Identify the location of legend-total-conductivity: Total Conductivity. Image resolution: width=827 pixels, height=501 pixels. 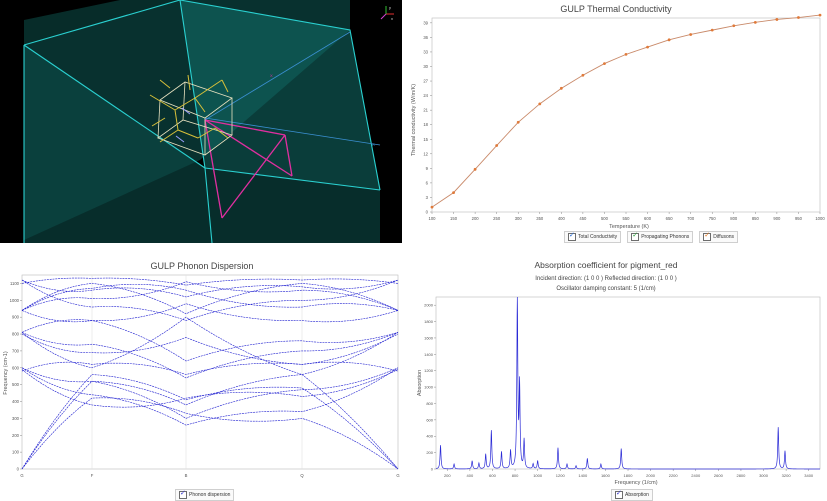
(593, 237).